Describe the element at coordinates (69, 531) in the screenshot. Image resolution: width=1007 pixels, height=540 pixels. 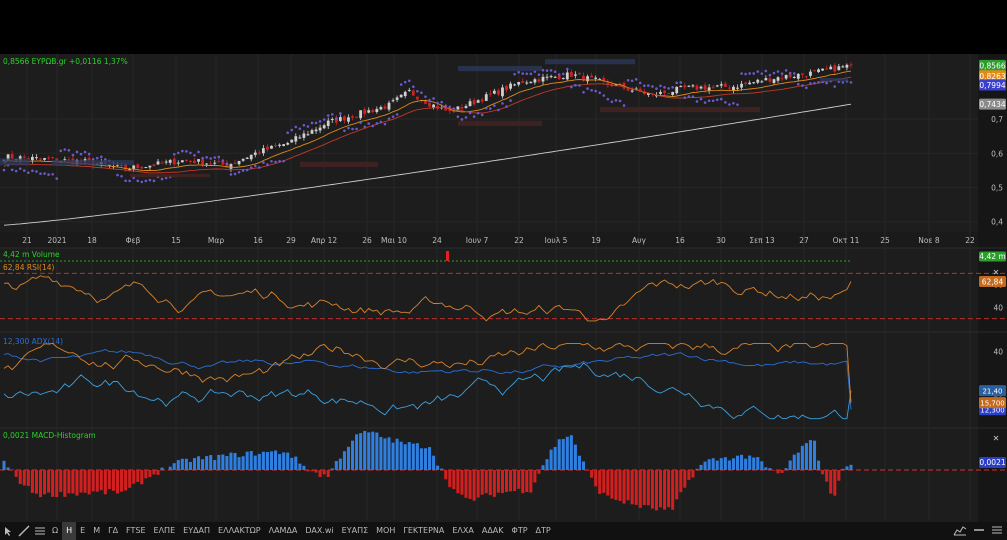
I see `toolbar-item: Η` at that location.